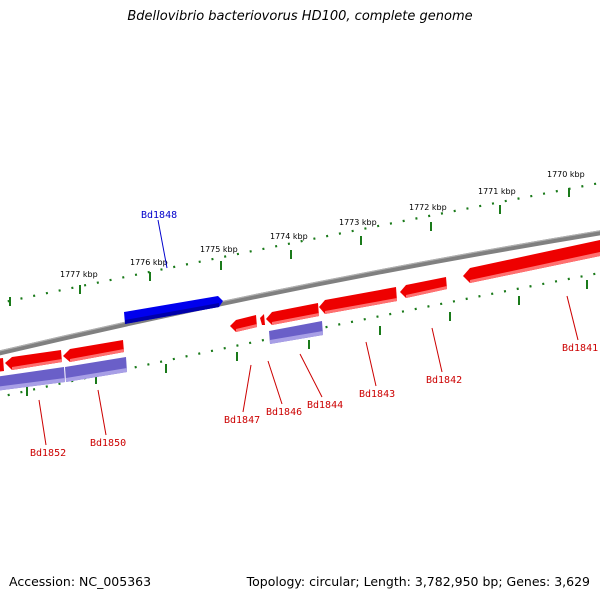  I want to click on scale-label-1776: 1776 kbp, so click(149, 262).